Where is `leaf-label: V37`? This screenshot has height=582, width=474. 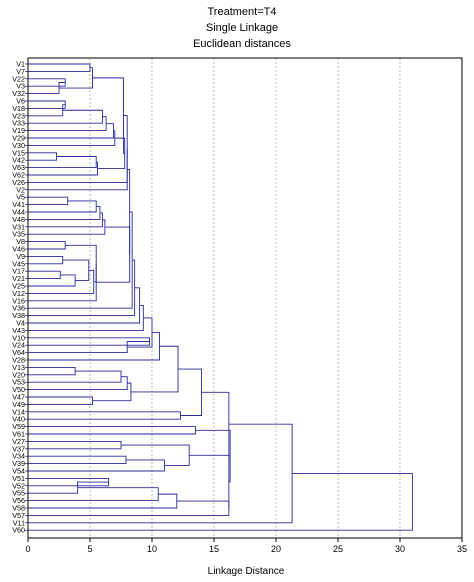 leaf-label: V37 is located at coordinates (18, 448).